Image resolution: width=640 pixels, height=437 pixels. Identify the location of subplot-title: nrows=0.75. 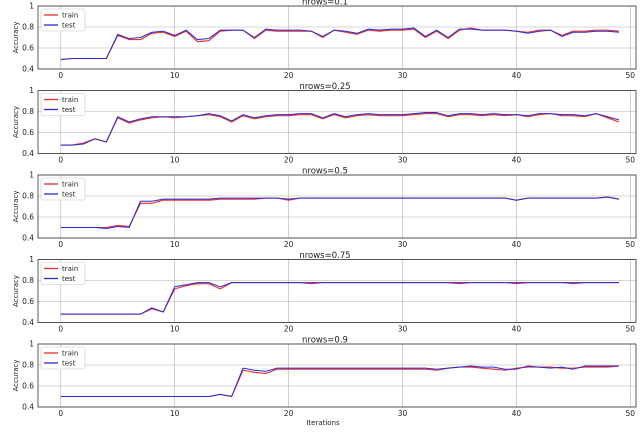
(324, 256).